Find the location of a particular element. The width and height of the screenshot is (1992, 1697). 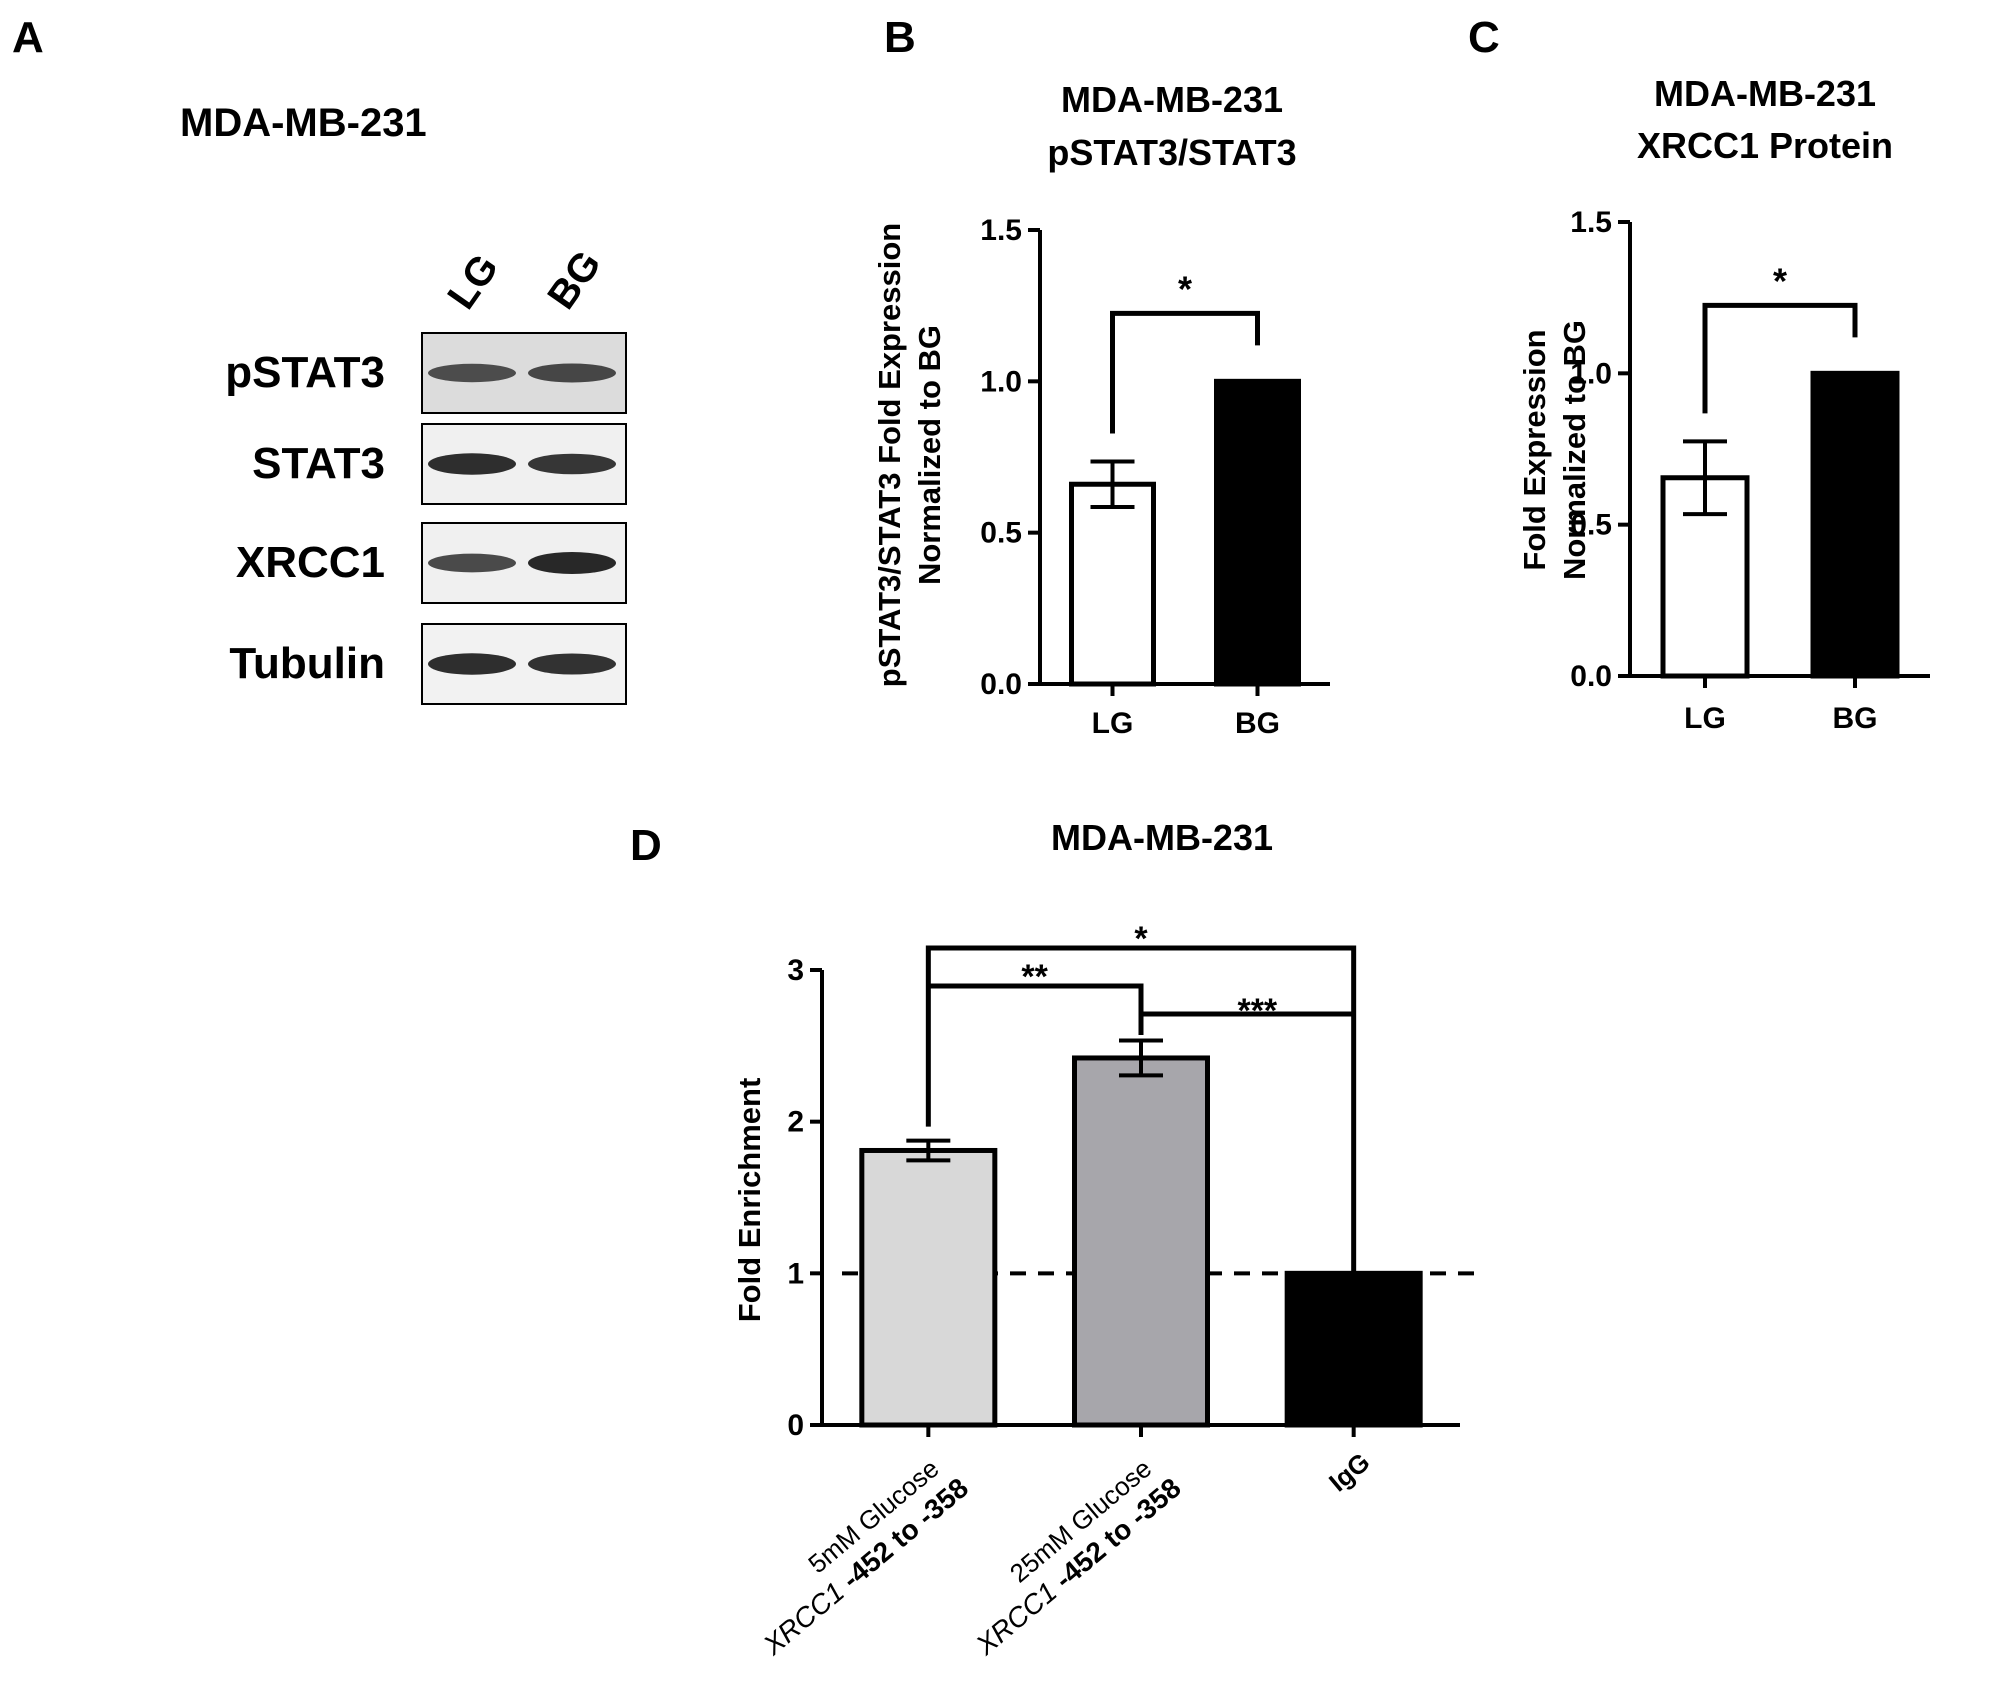

y-tick-label: 1 is located at coordinates (795, 1273).